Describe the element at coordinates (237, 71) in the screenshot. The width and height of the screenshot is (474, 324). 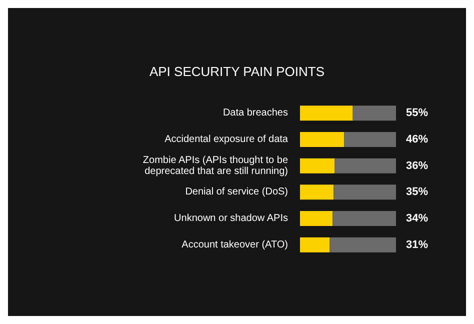
I see `chart-title: API SECURITY PAIN POINTS` at that location.